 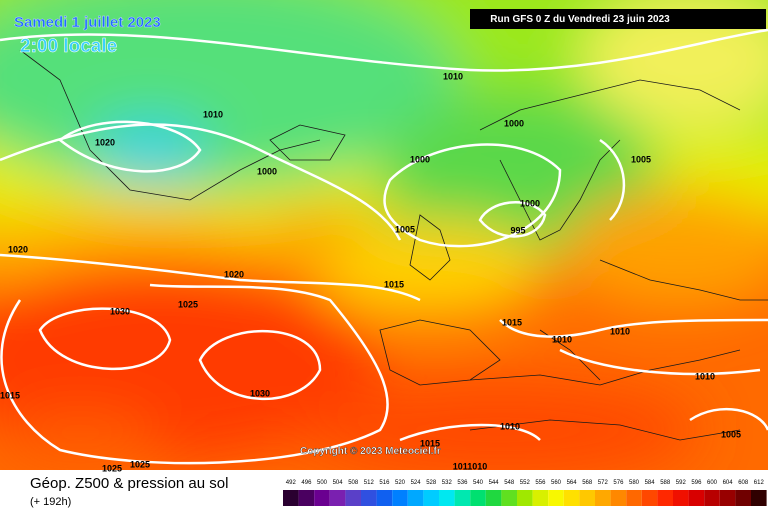 I want to click on scale-label: 568, so click(x=587, y=483).